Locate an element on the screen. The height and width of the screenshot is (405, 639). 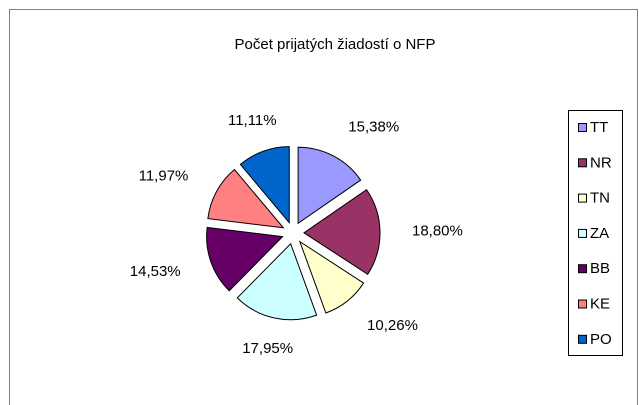
data-label: 17,95% is located at coordinates (267, 348).